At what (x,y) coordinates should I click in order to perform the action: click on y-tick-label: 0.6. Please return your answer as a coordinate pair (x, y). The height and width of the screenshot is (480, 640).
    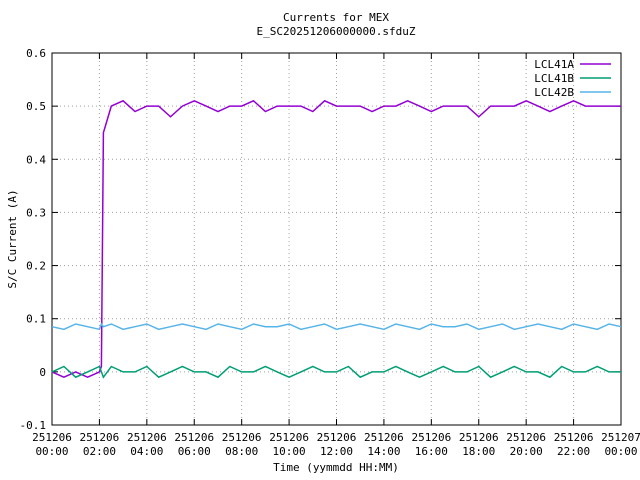
    Looking at the image, I should click on (36, 53).